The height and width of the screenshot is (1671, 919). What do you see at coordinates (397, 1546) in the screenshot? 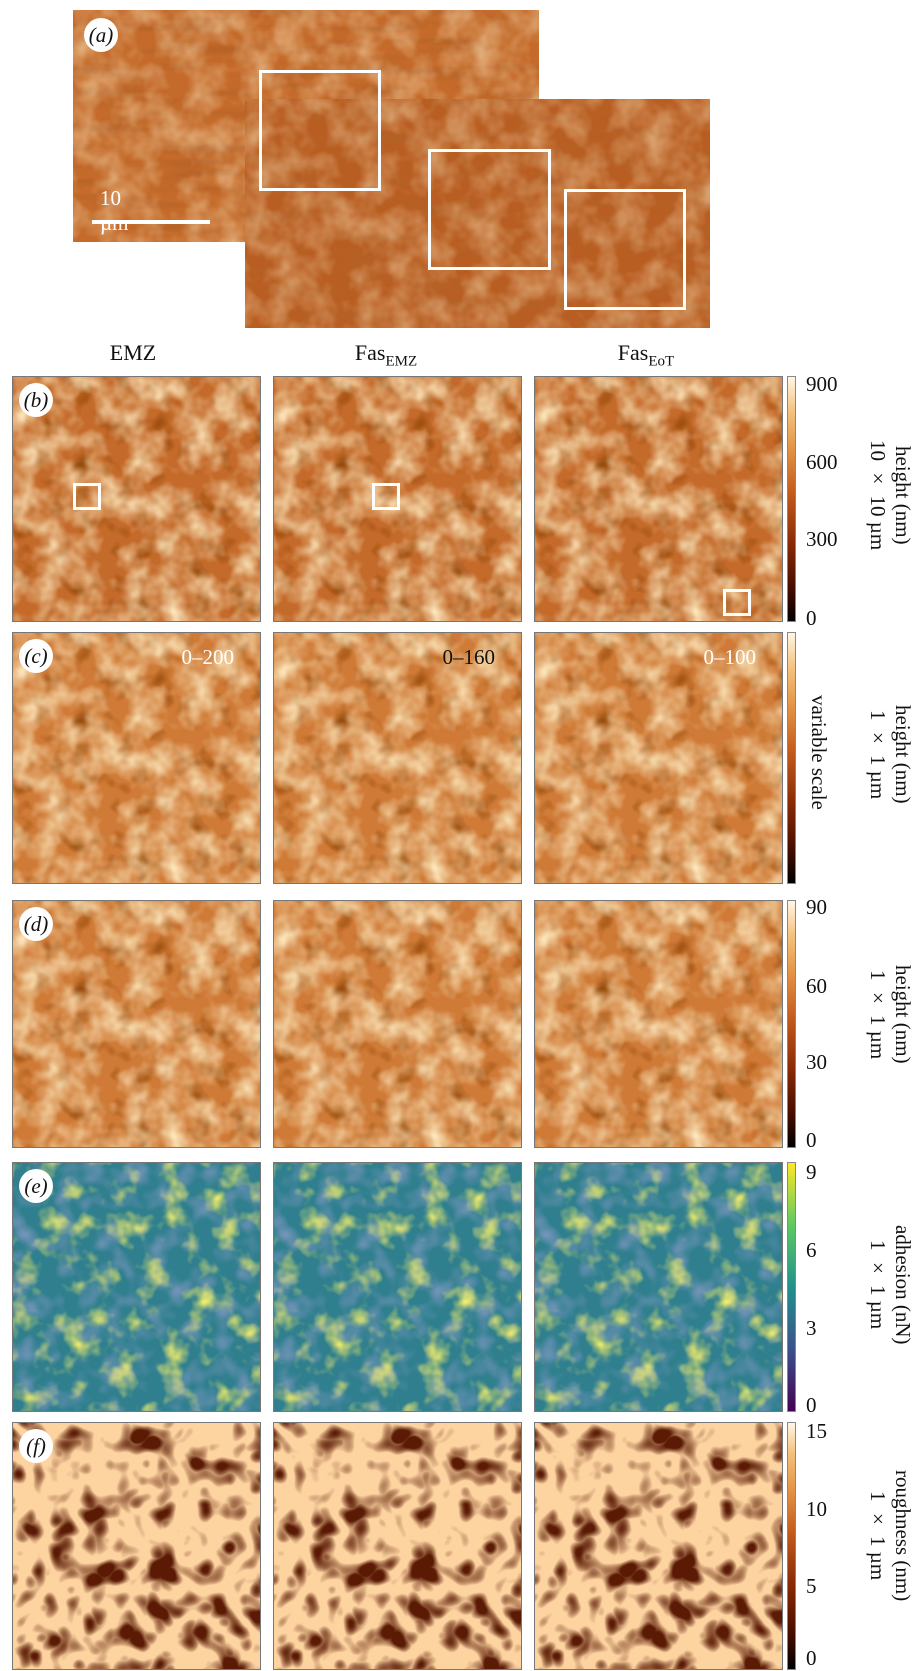
I see `afm-image-f-fas-emz` at bounding box center [397, 1546].